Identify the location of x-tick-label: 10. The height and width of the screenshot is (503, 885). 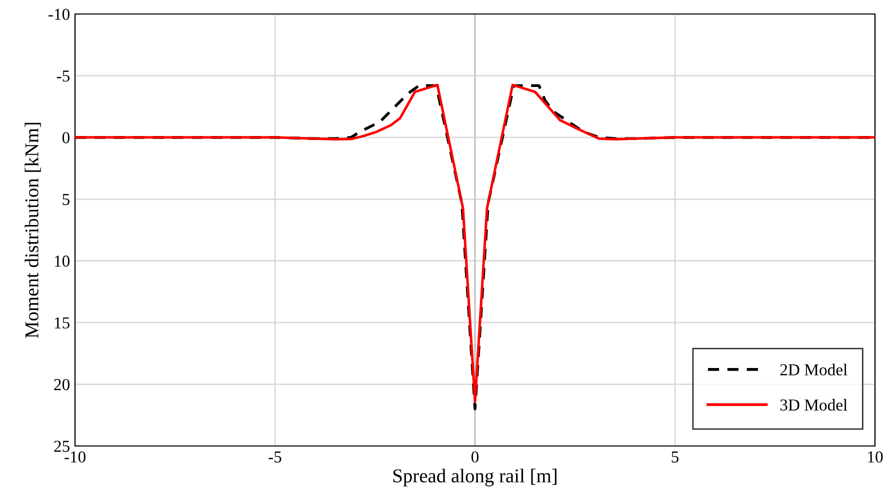
(875, 457).